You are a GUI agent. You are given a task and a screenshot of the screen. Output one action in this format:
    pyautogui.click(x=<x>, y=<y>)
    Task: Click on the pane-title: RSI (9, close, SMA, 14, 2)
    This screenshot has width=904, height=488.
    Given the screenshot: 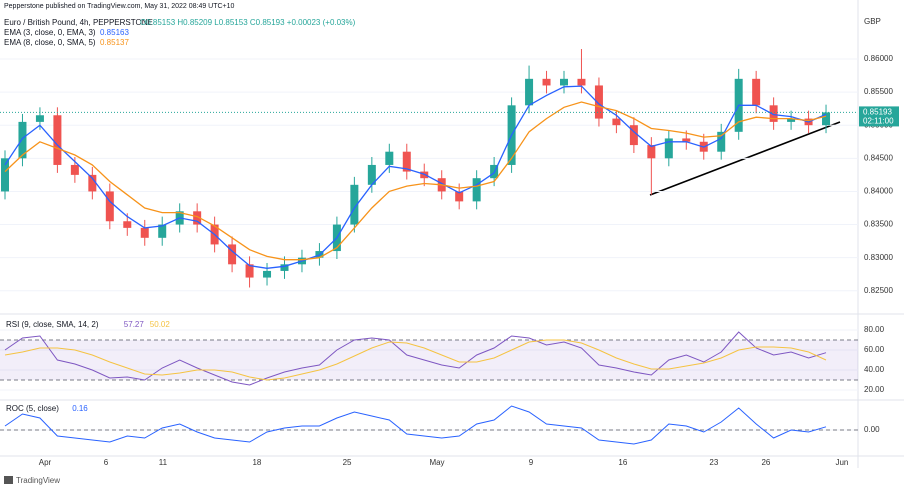 What is the action you would take?
    pyautogui.click(x=52, y=324)
    